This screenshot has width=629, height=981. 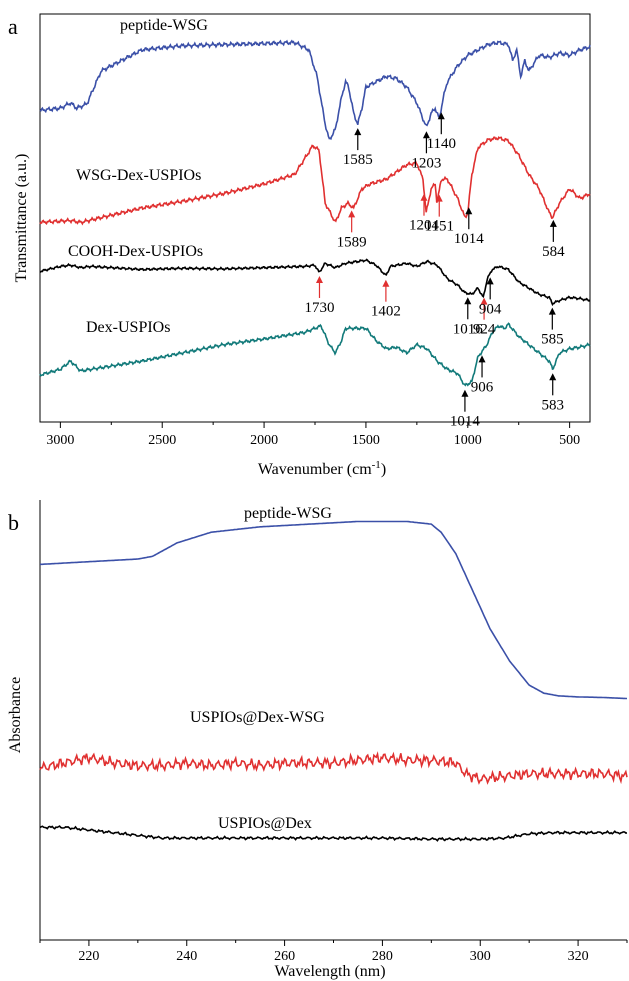 I want to click on panel-b-x-tick-label-4: 280, so click(x=382, y=956).